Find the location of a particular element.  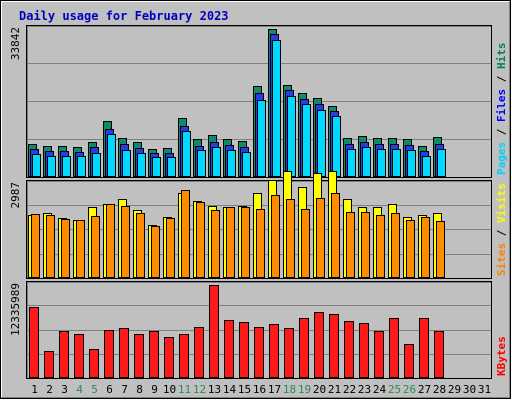

x-tick-label: 17 is located at coordinates (274, 389).